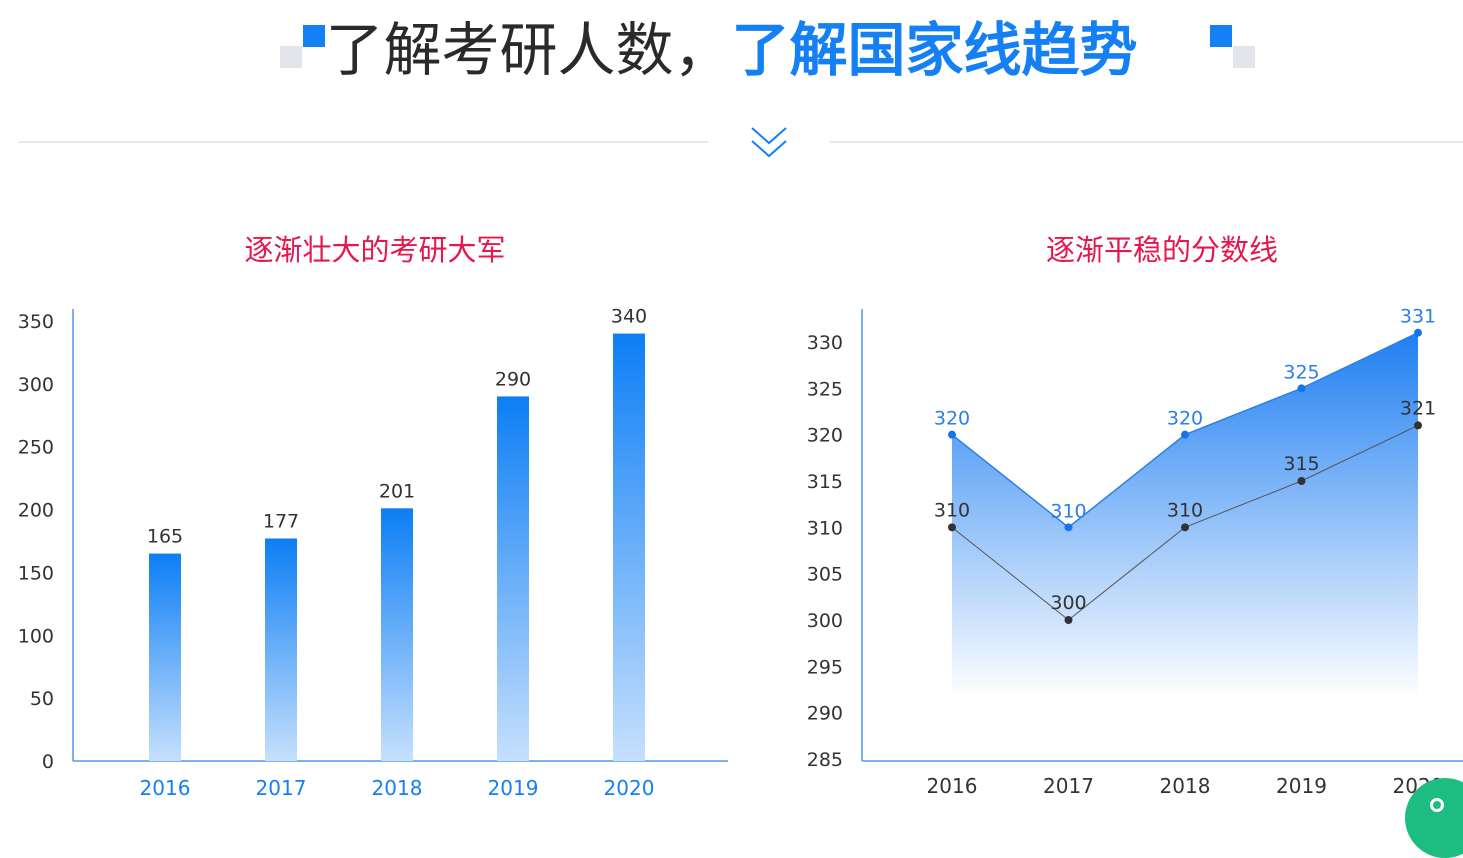 This screenshot has width=1463, height=858. Describe the element at coordinates (629, 788) in the screenshot. I see `bar-x-tick-label: 2020` at that location.